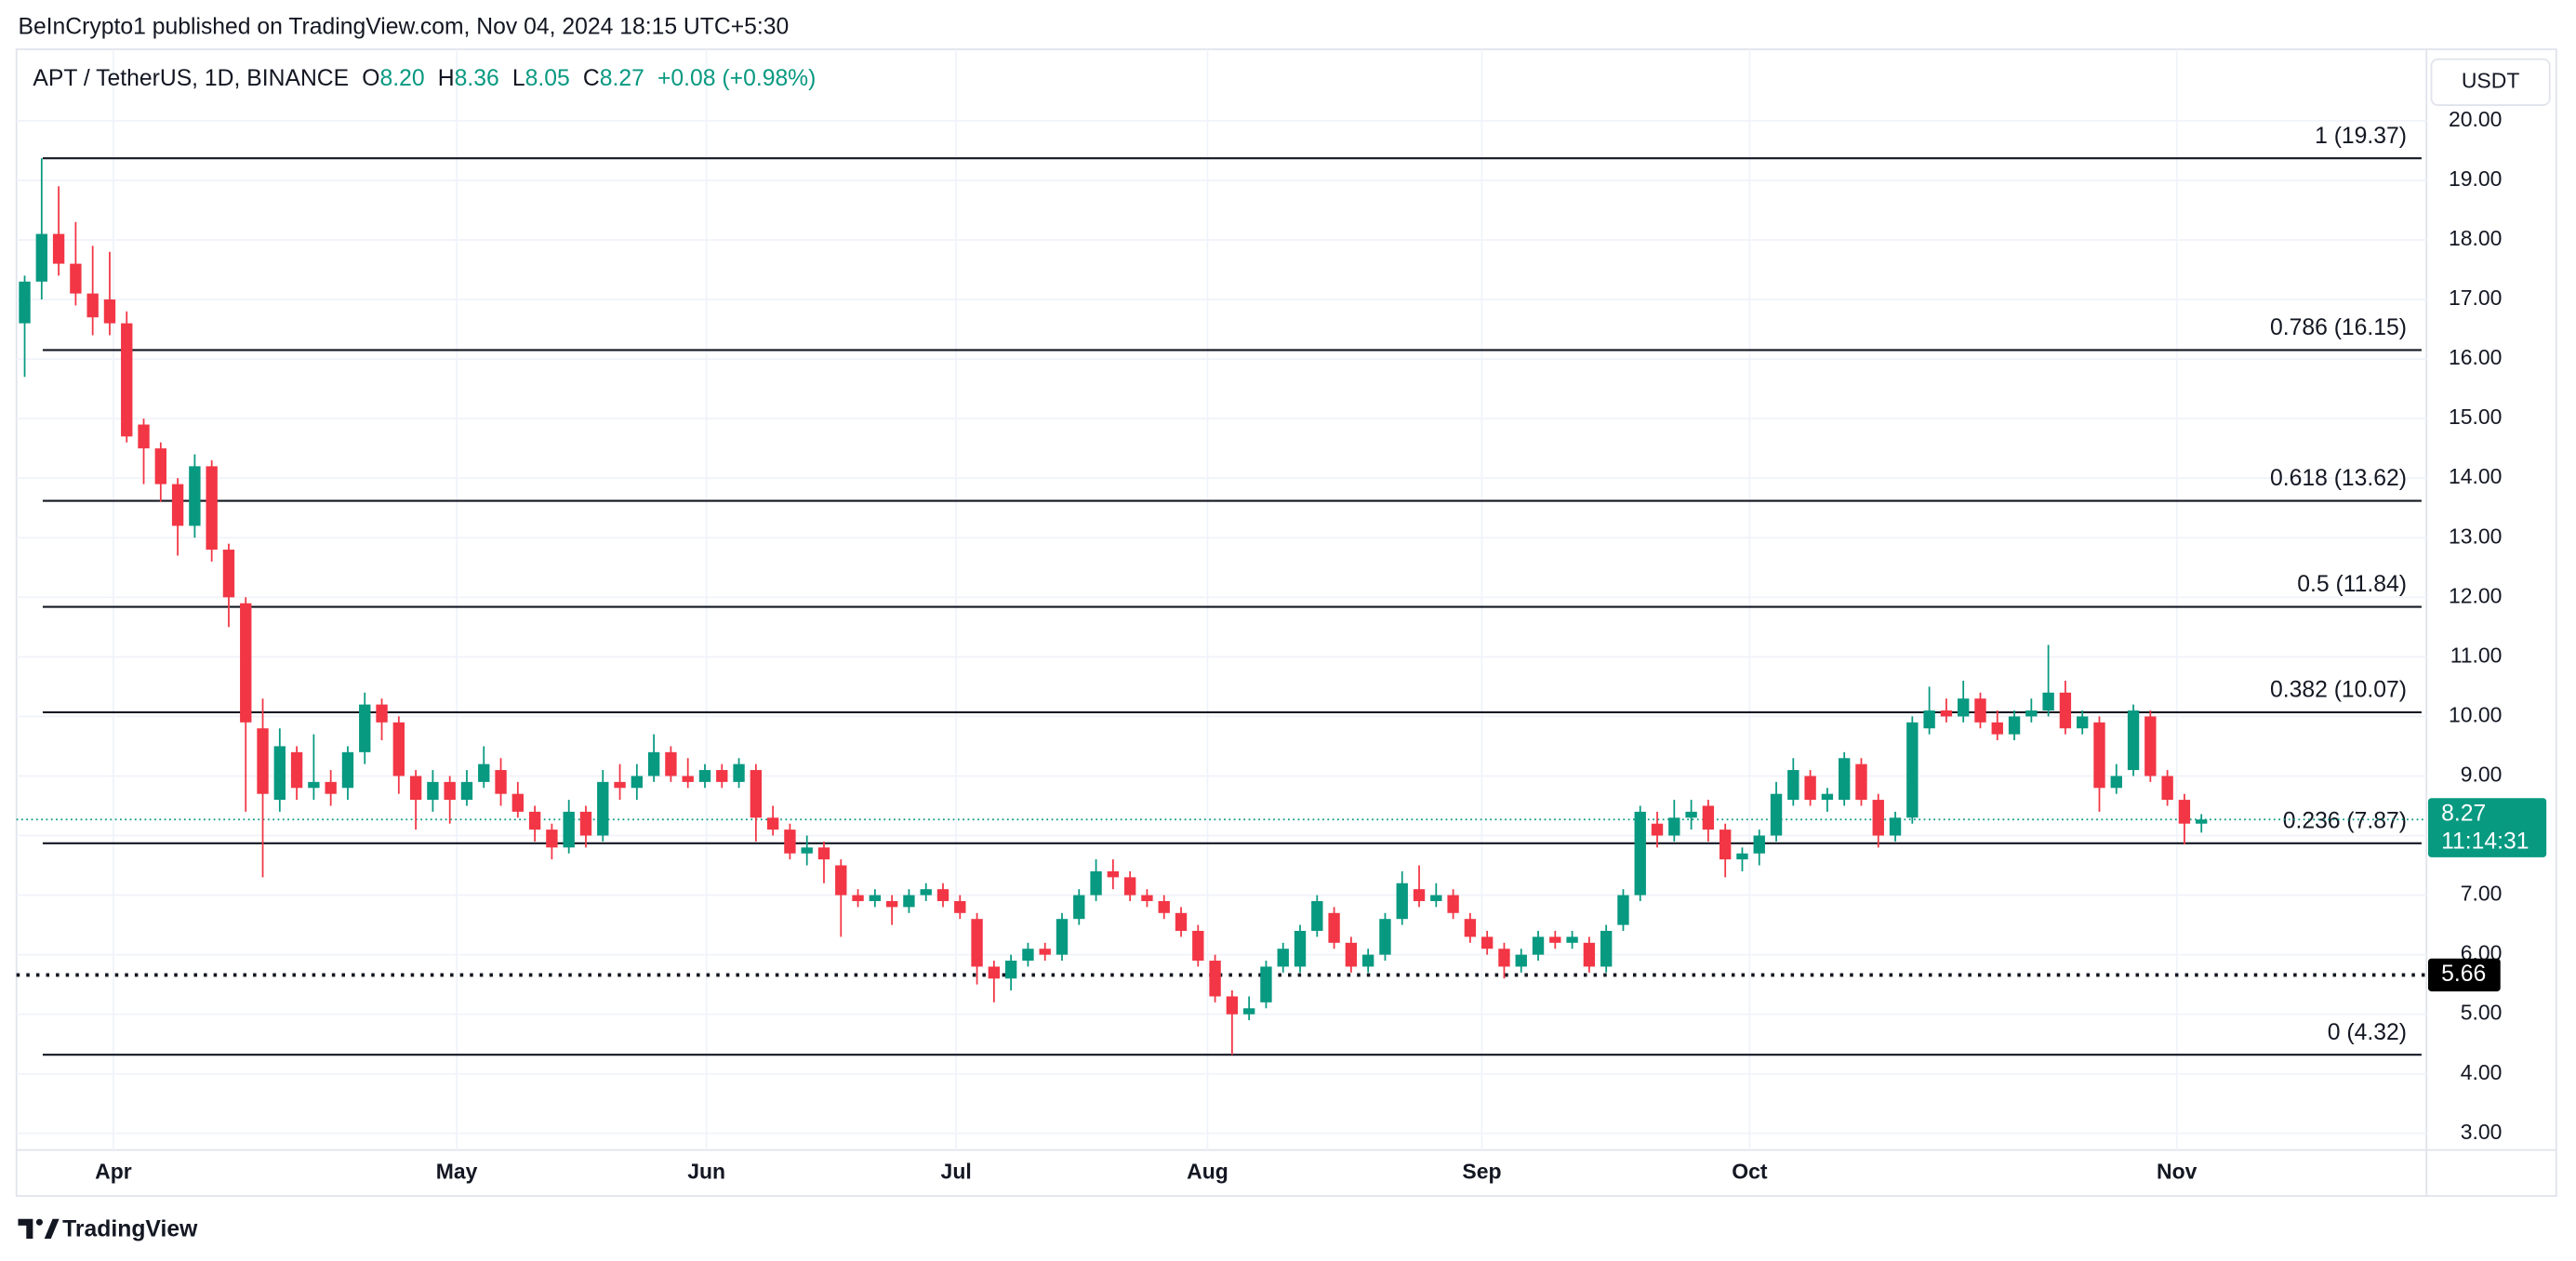 The height and width of the screenshot is (1261, 2576). What do you see at coordinates (1750, 1171) in the screenshot?
I see `x-tick-label: Oct` at bounding box center [1750, 1171].